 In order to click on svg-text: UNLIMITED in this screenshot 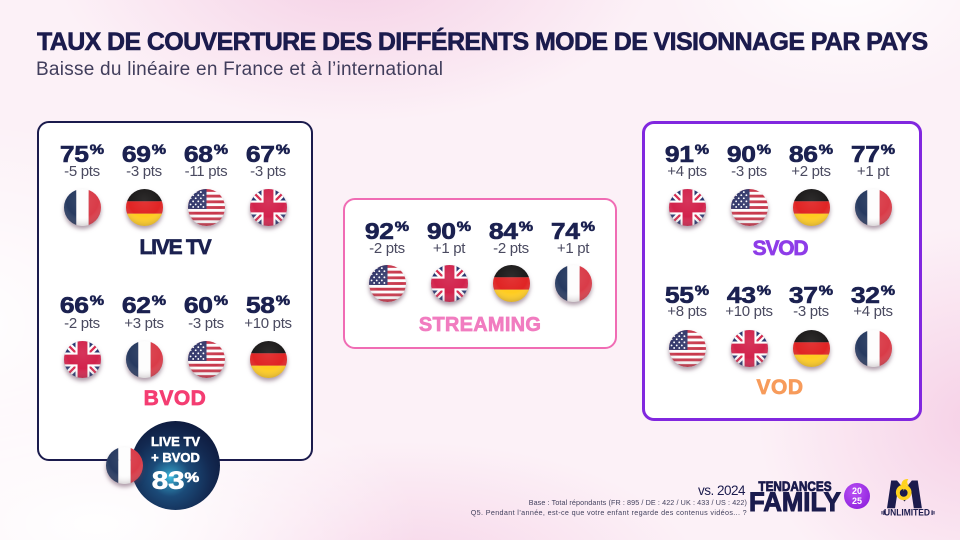, I will do `click(907, 513)`.